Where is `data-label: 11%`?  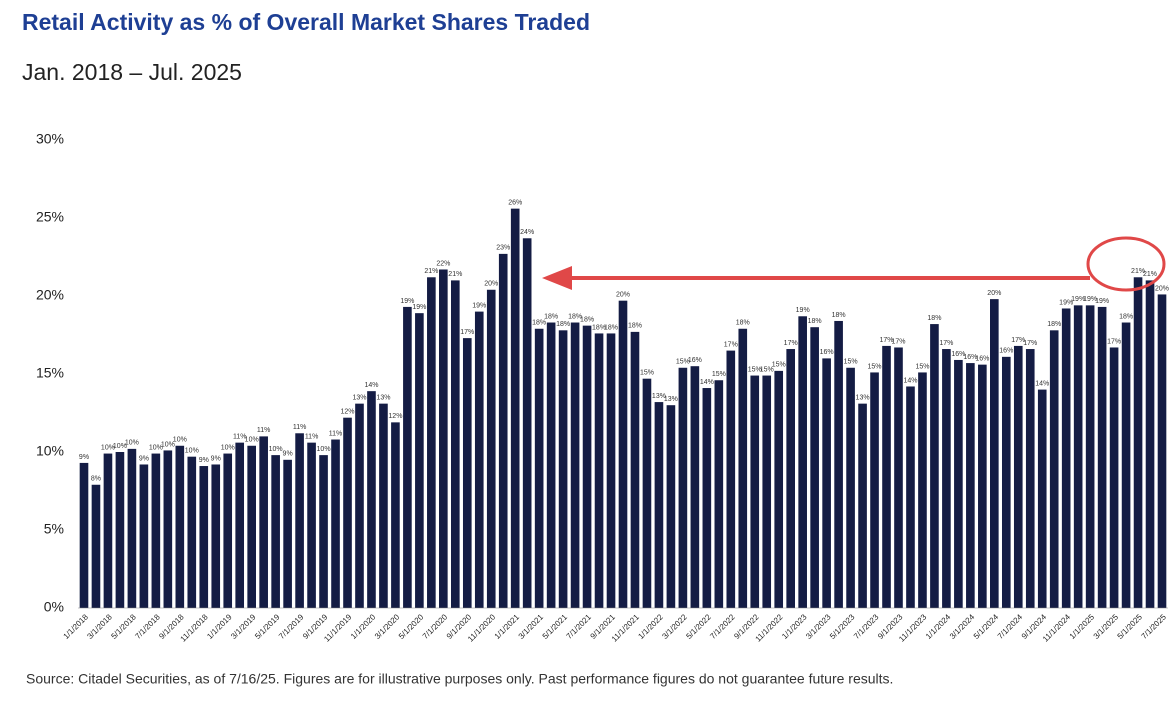 data-label: 11% is located at coordinates (336, 433).